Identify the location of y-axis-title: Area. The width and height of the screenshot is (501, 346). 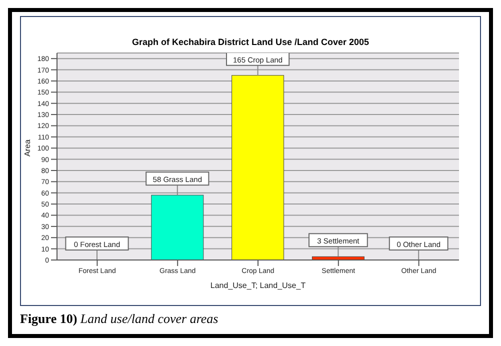
(27, 147).